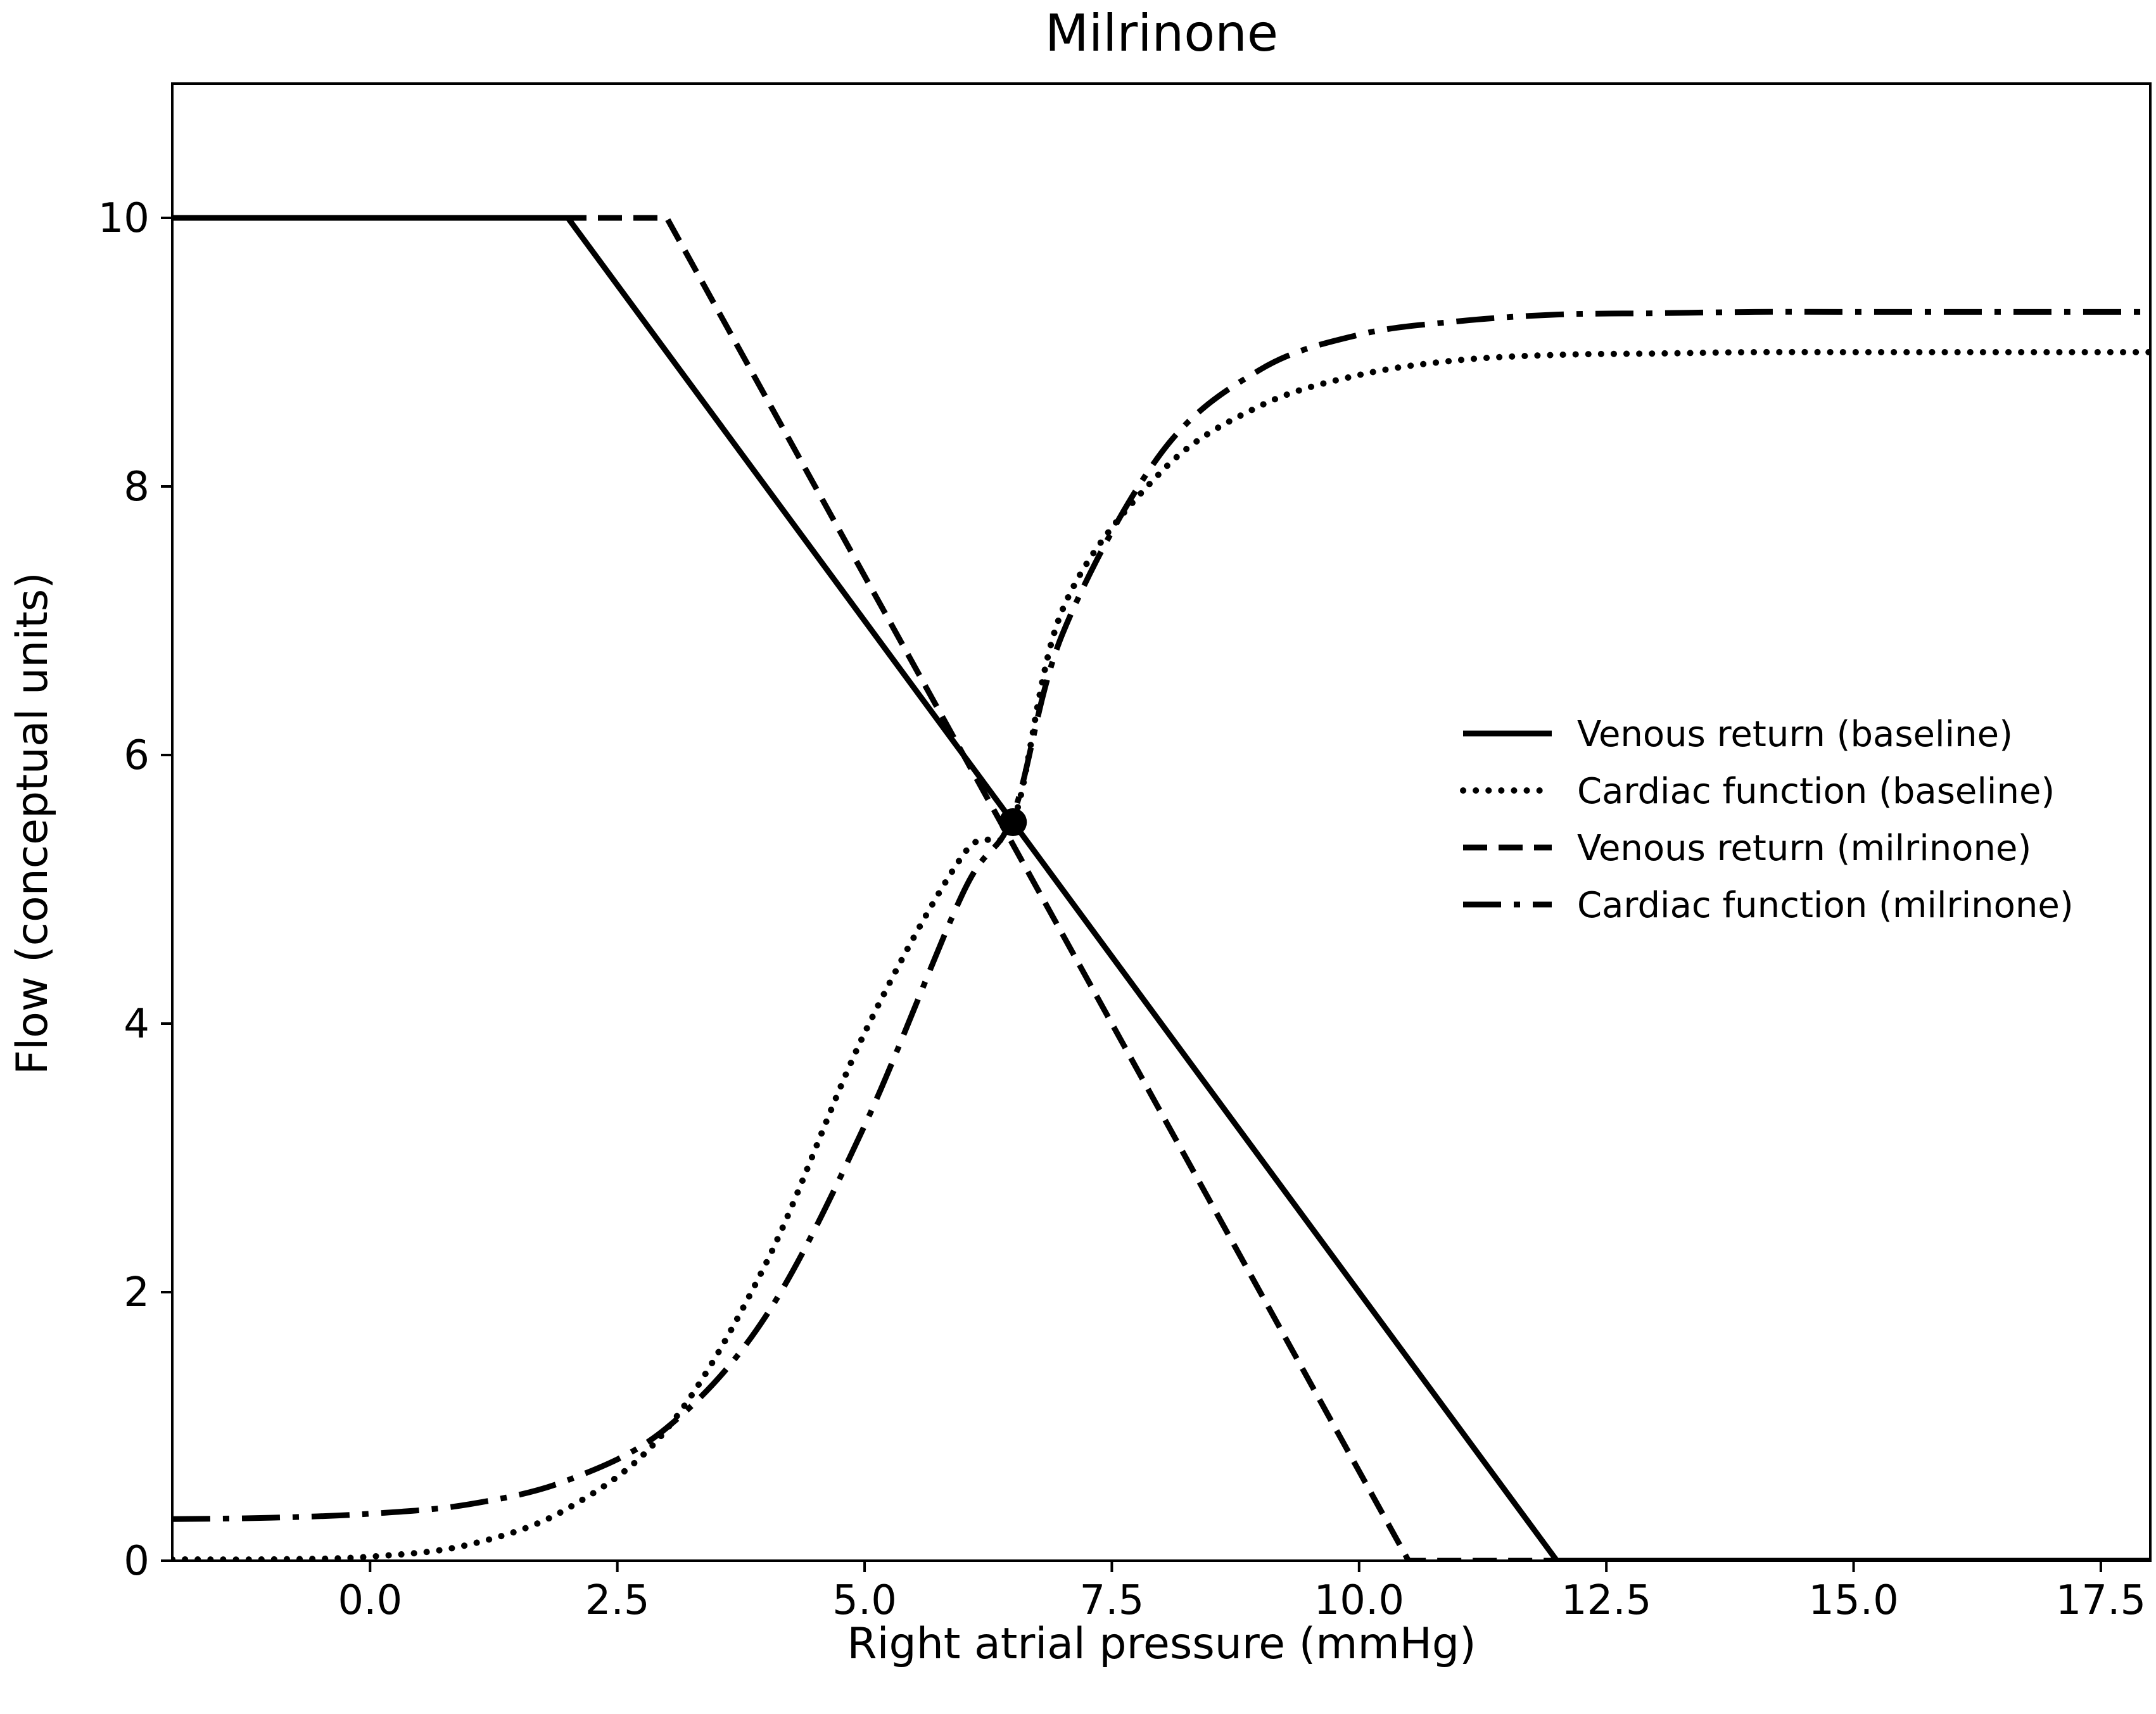 The height and width of the screenshot is (1714, 2156). I want to click on y-tick-label: 10, so click(123, 218).